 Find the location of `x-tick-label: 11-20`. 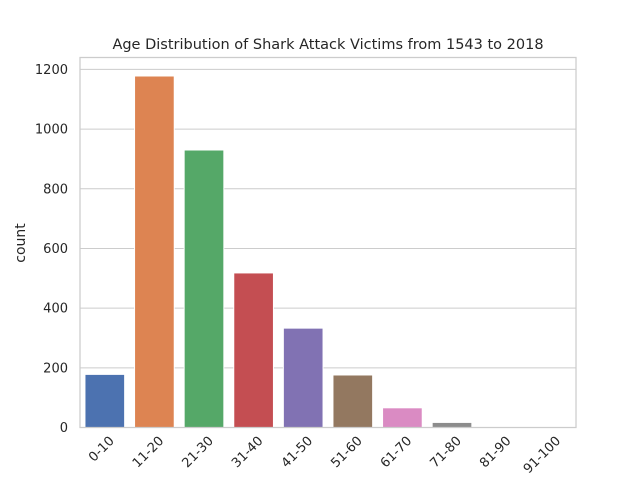

x-tick-label: 11-20 is located at coordinates (148, 452).